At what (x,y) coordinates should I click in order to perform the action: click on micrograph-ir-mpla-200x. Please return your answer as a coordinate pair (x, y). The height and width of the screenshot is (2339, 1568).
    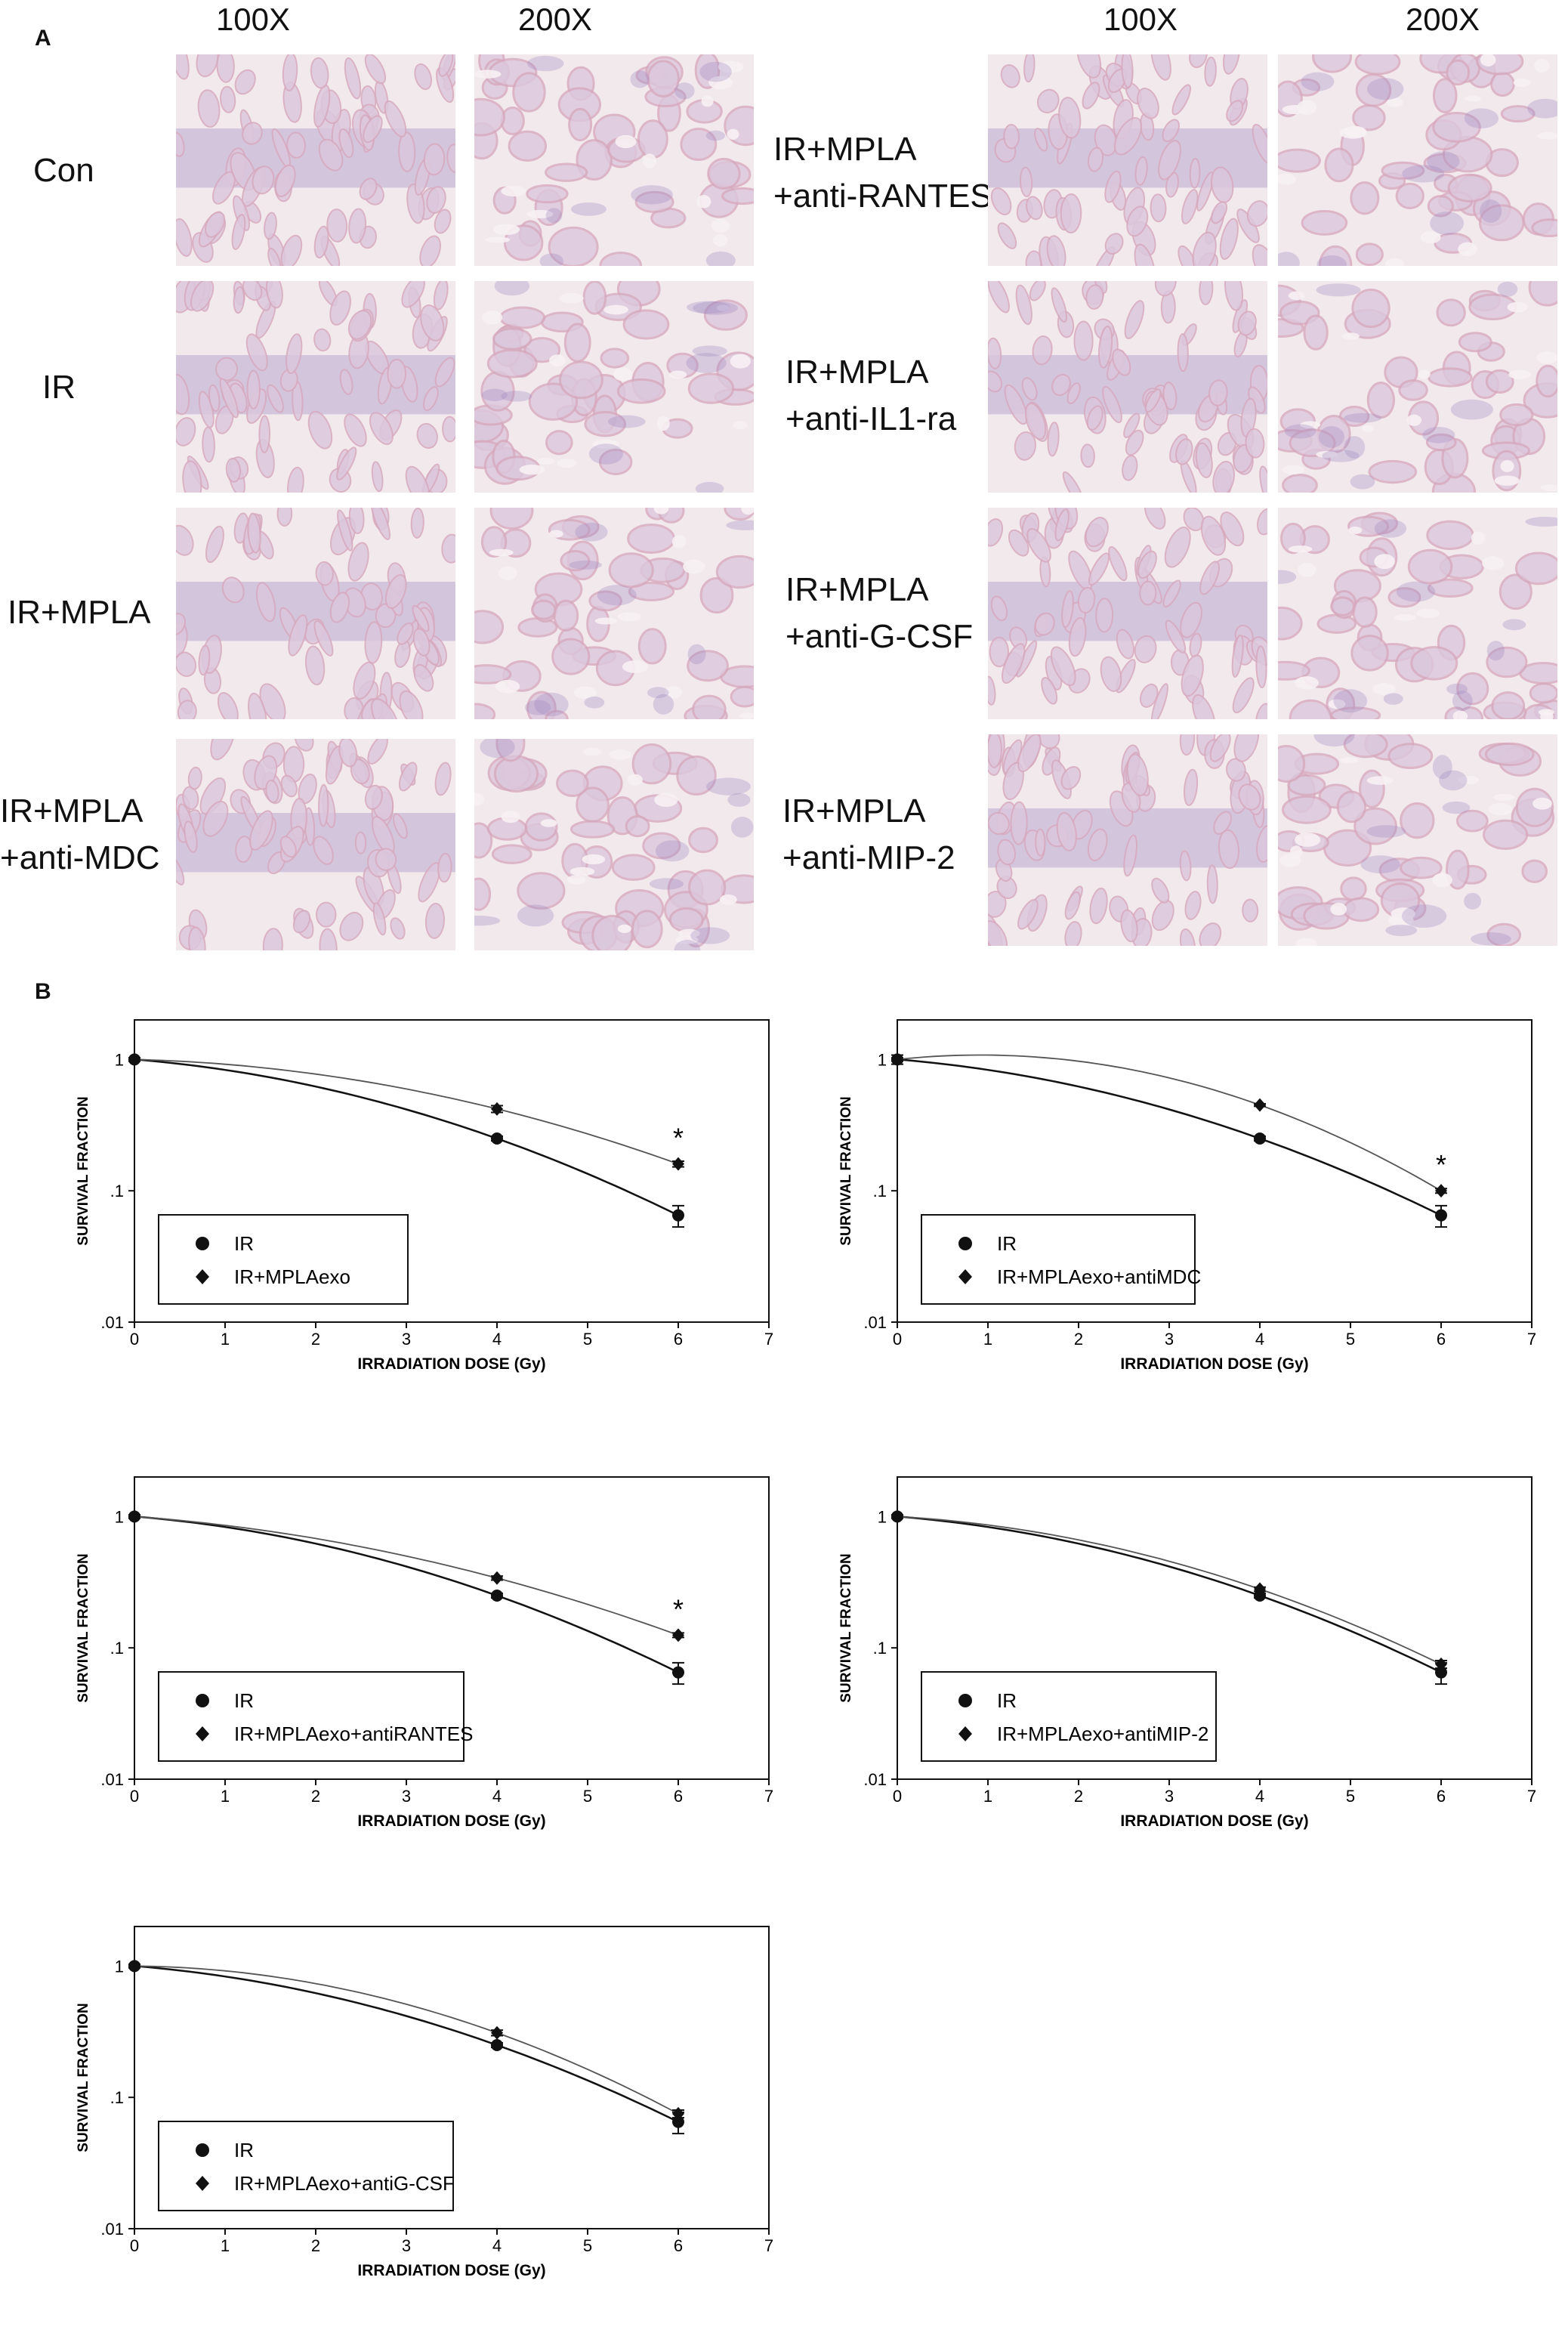
    Looking at the image, I should click on (614, 613).